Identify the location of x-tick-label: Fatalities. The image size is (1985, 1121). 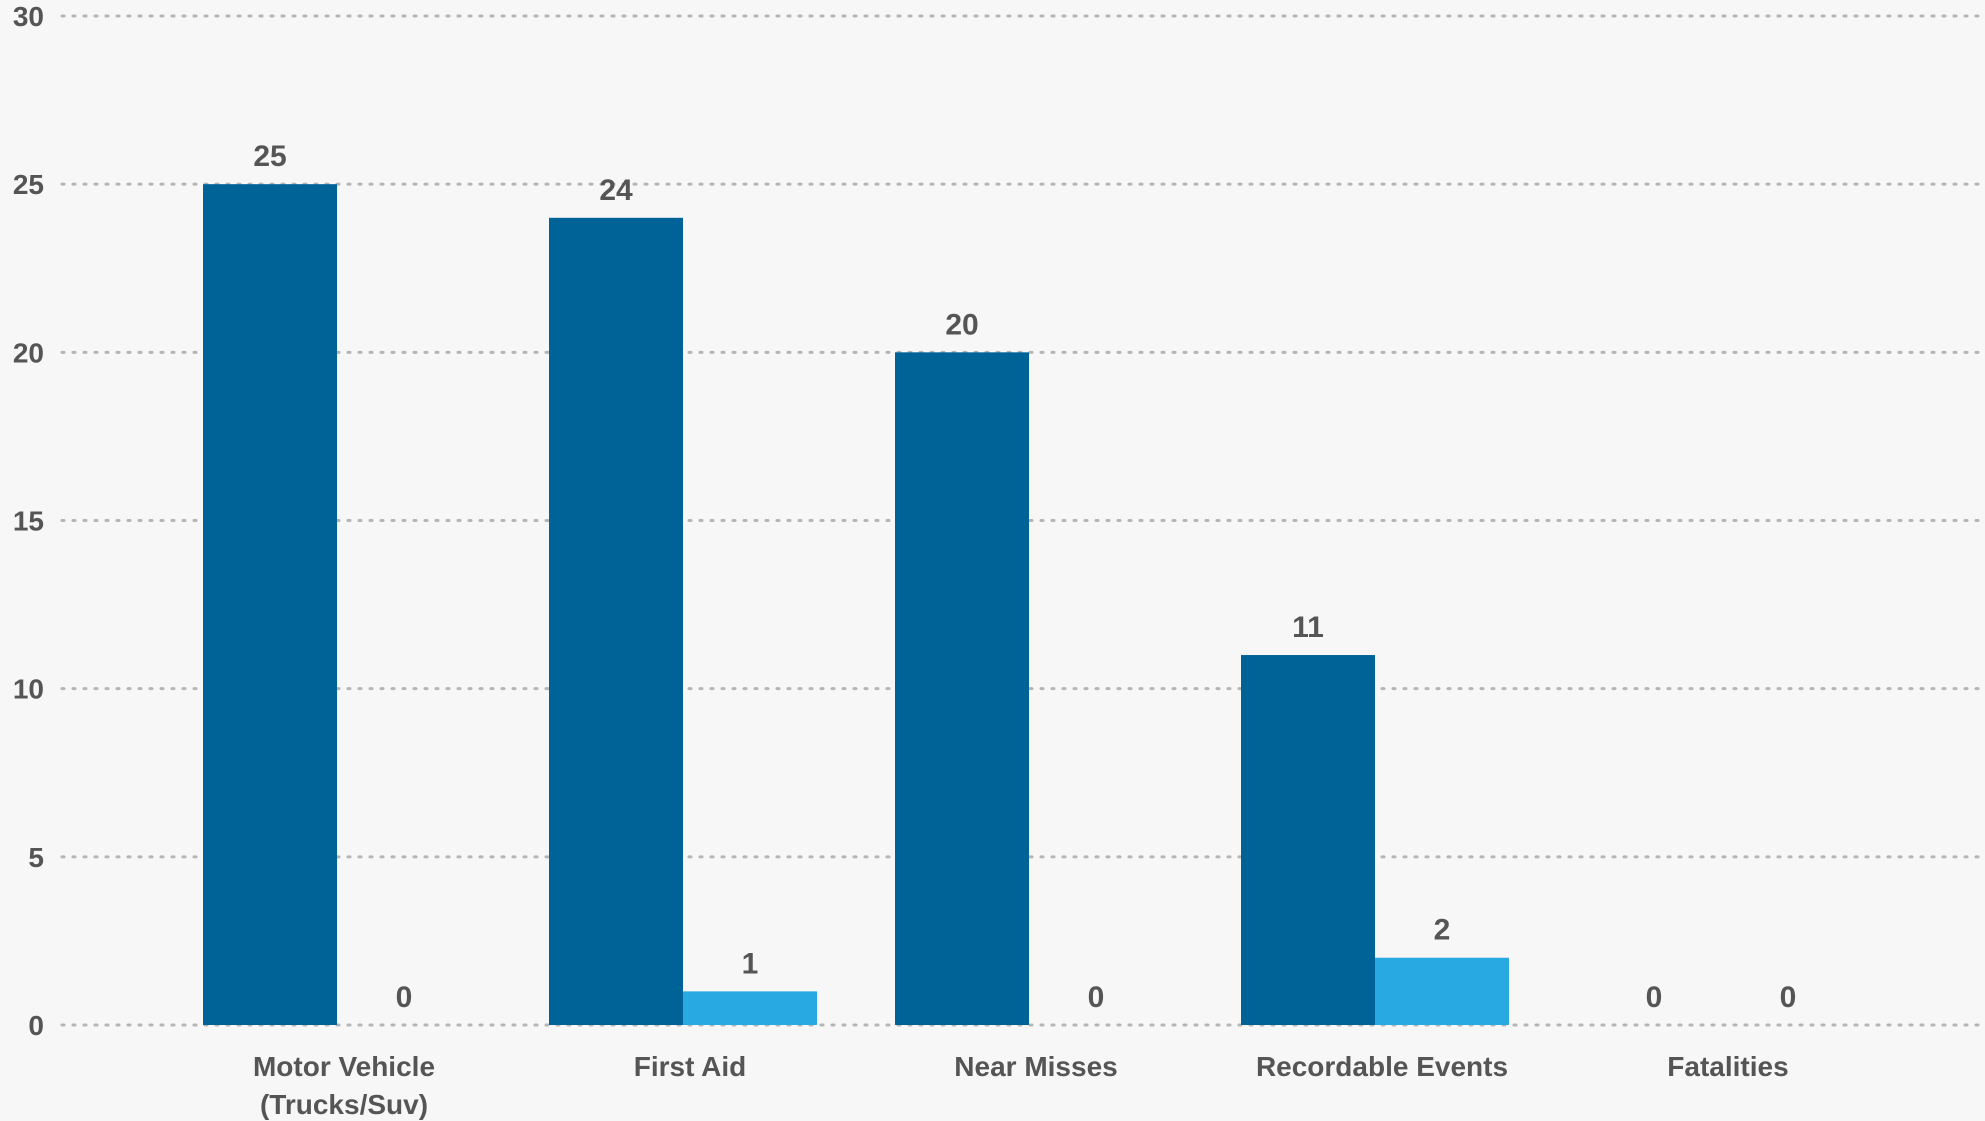
(1727, 1066).